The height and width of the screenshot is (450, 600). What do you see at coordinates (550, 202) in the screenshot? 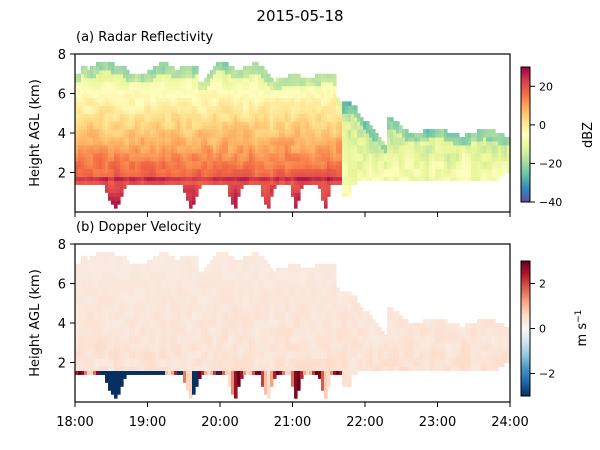
I see `colorbar-tick-label: −40` at bounding box center [550, 202].